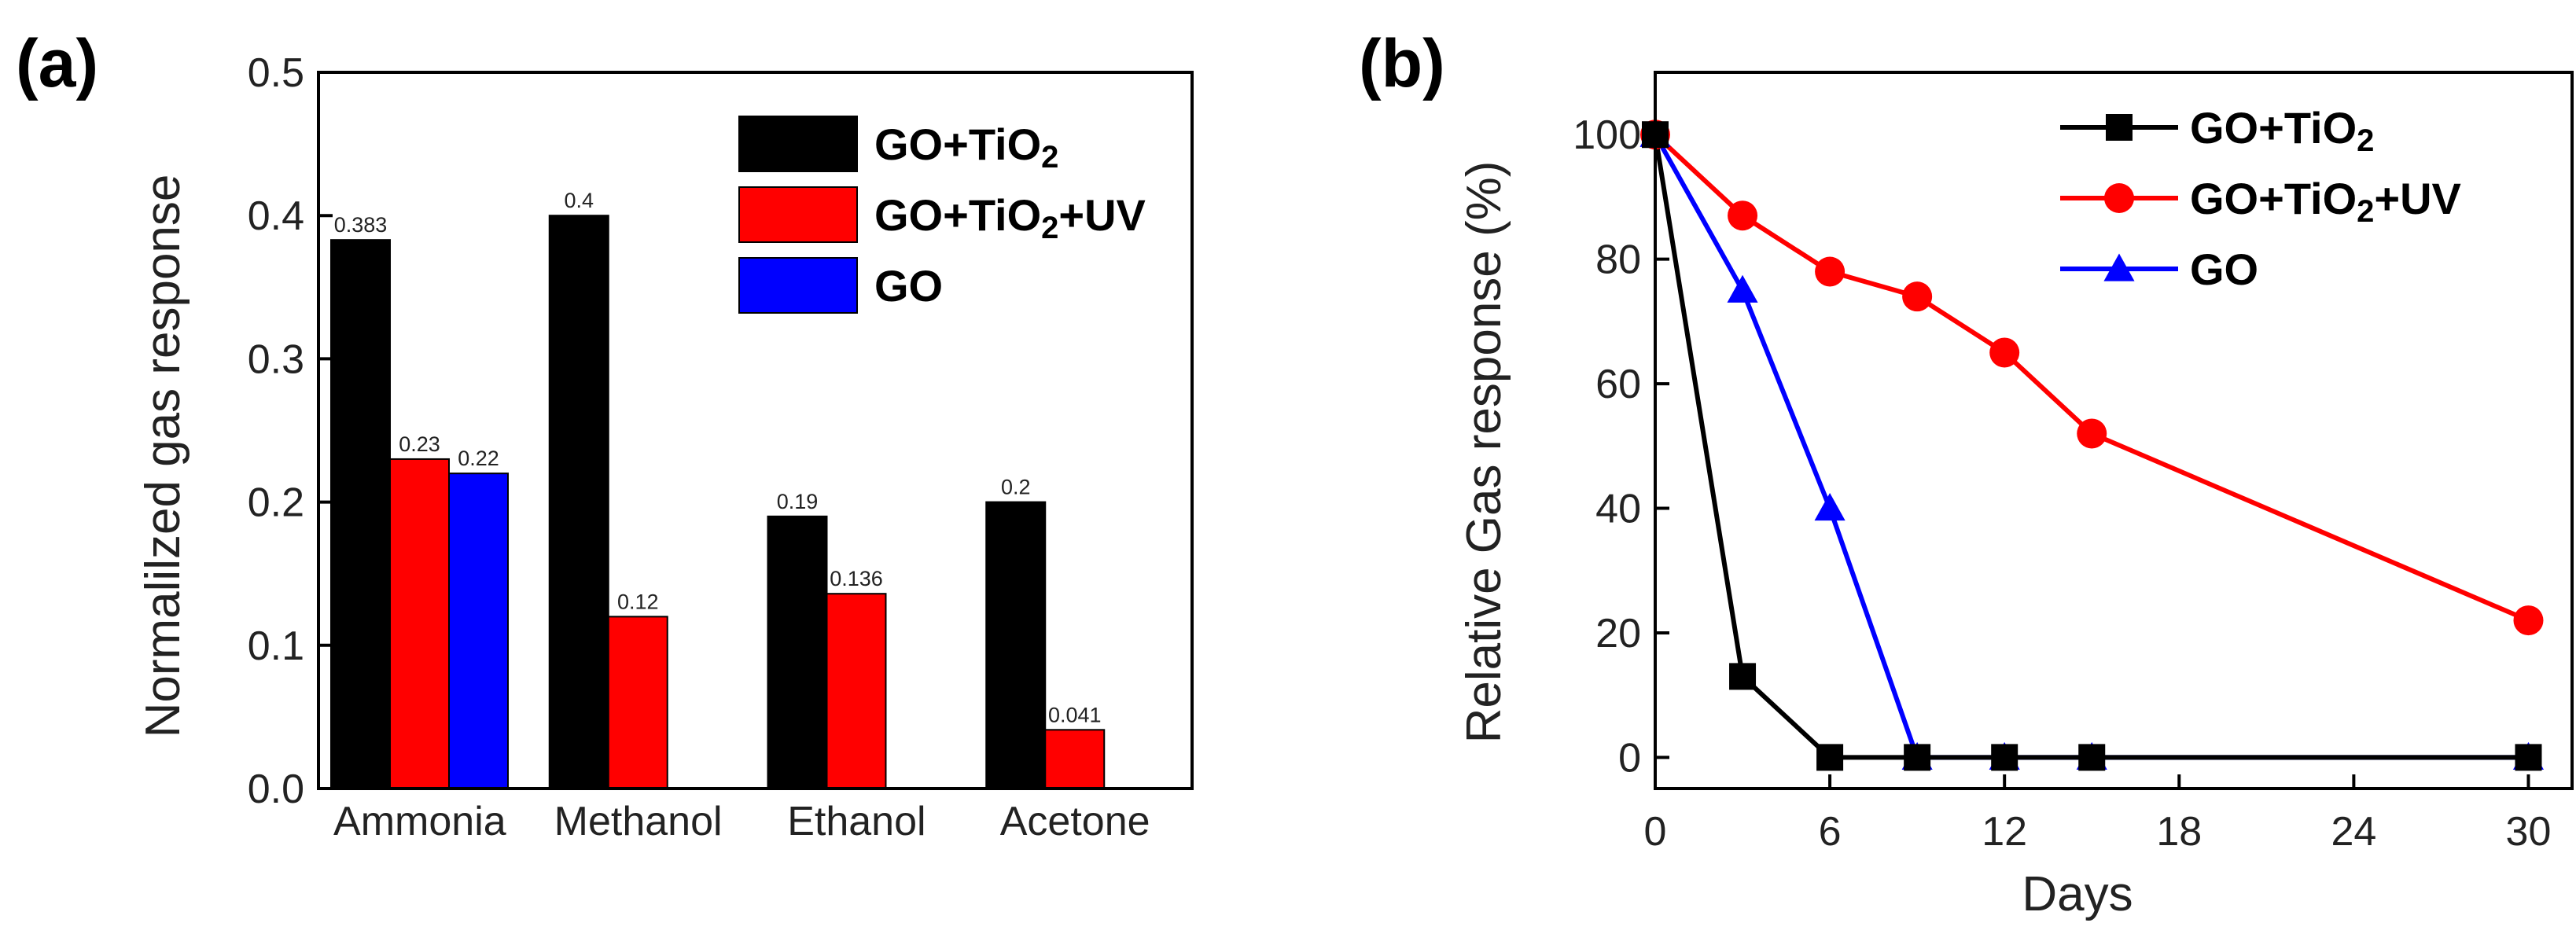 The image size is (2576, 945). Describe the element at coordinates (638, 821) in the screenshot. I see `panel-a-category-label: Methanol` at that location.